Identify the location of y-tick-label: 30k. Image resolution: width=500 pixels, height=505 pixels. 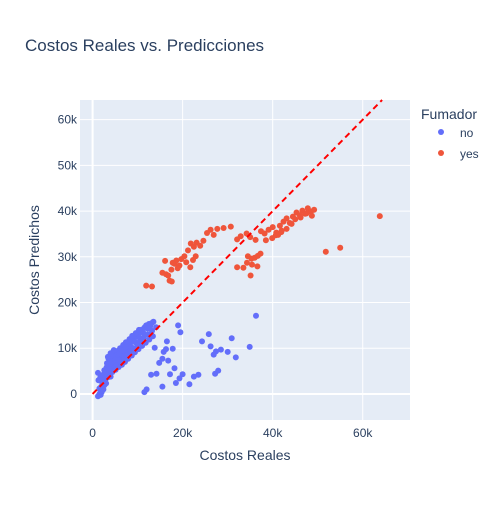
(68, 257).